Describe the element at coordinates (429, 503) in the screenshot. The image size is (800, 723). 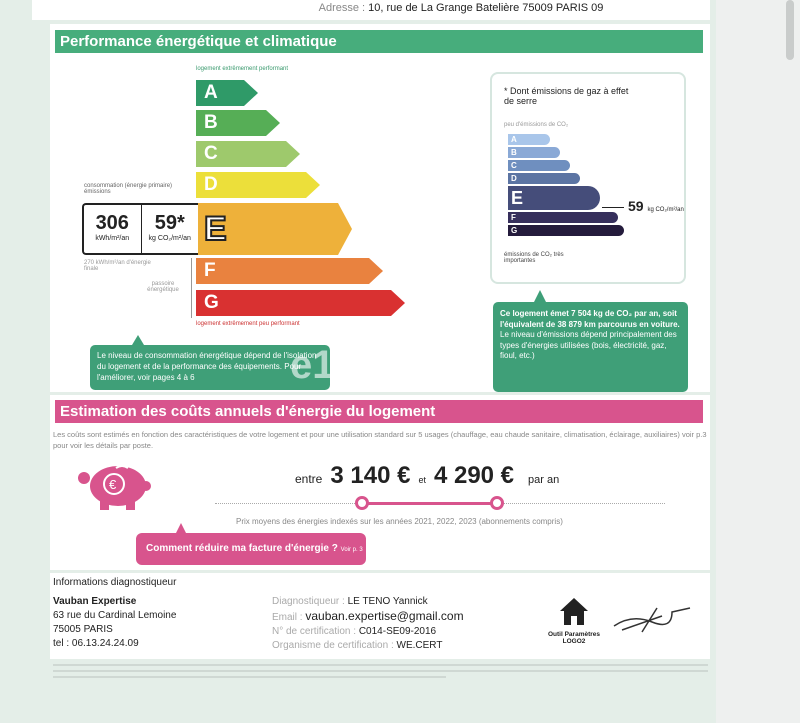
I see `range-fill` at that location.